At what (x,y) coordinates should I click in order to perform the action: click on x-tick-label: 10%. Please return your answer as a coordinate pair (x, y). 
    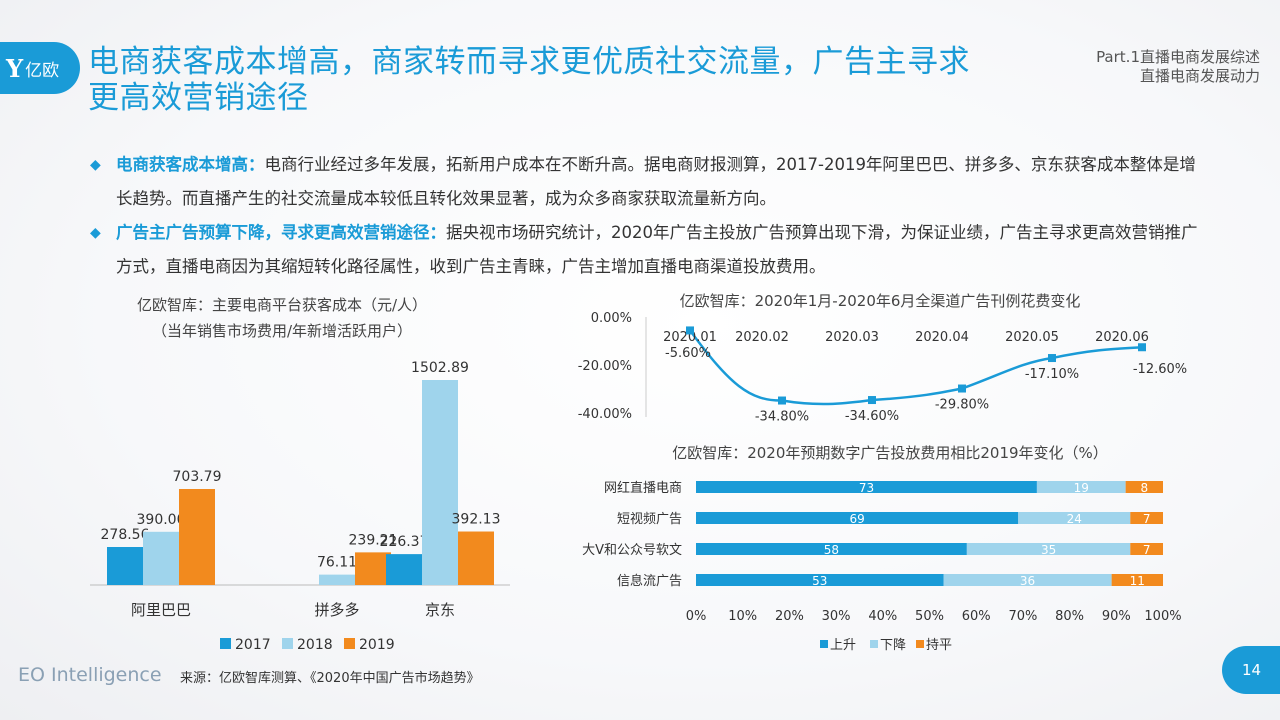
    Looking at the image, I should click on (742, 616).